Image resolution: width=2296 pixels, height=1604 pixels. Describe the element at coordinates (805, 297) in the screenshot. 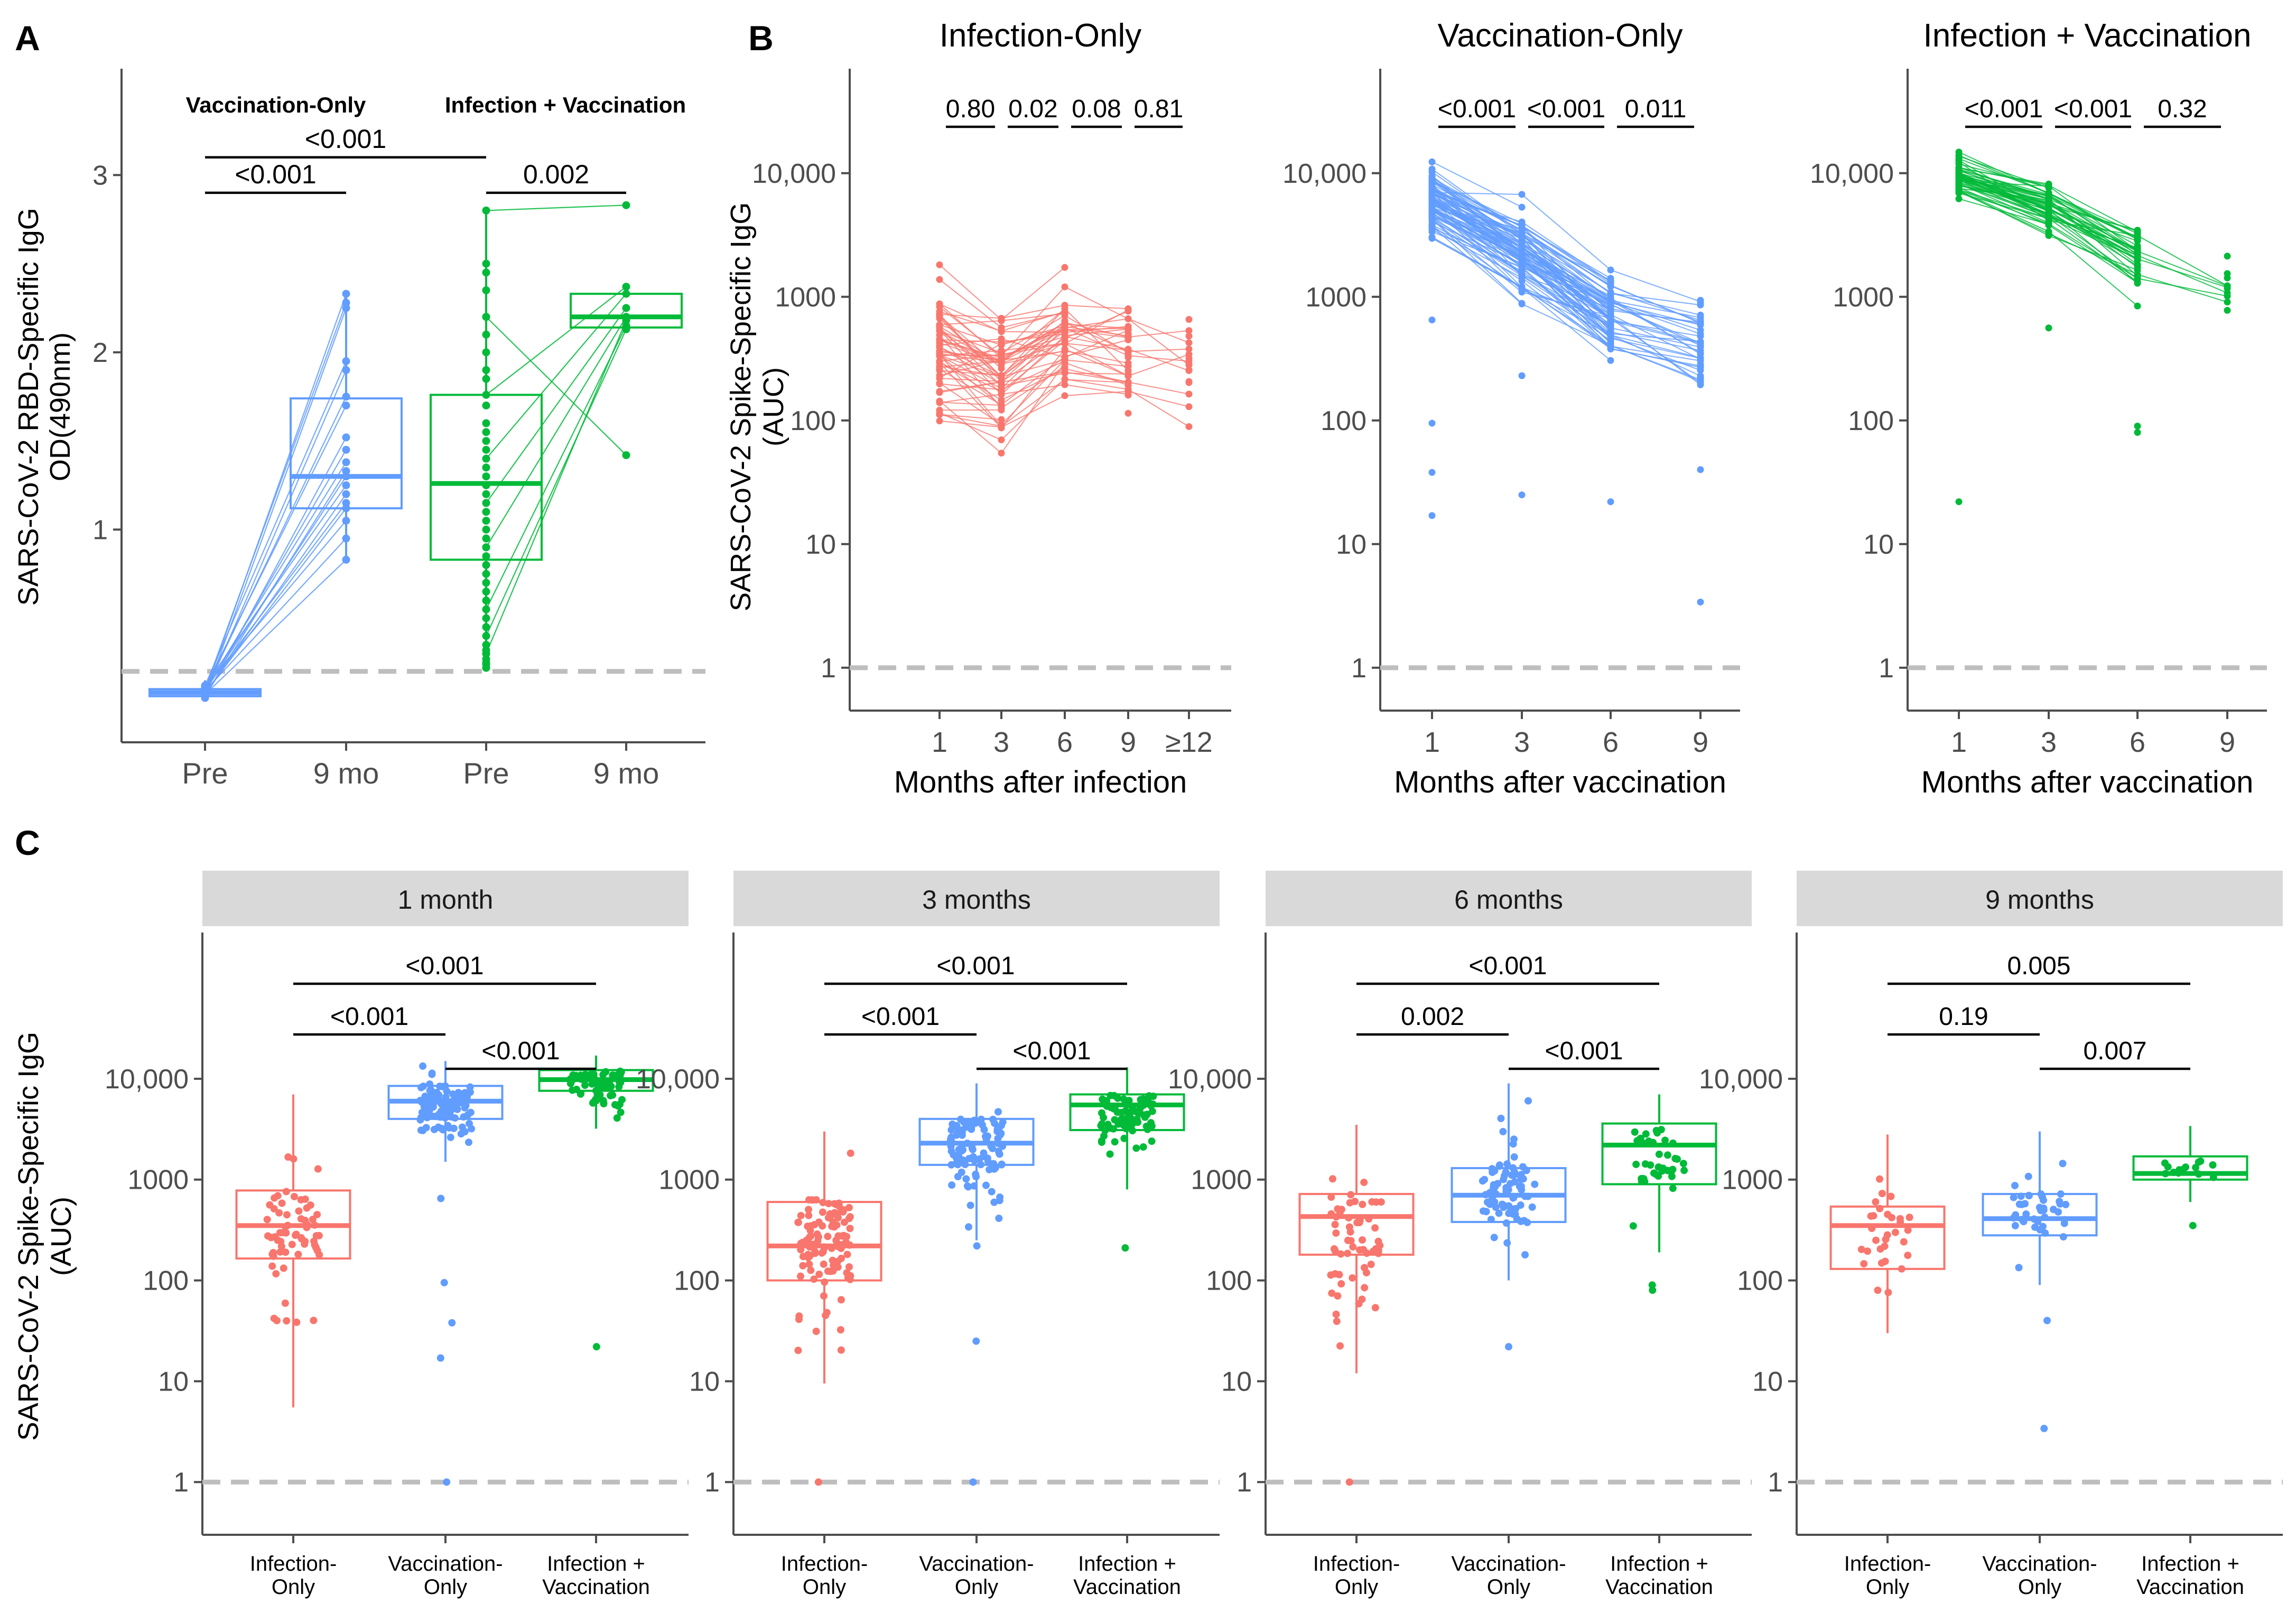

I see `panel-B-infection-y-tick-label: 1000` at that location.